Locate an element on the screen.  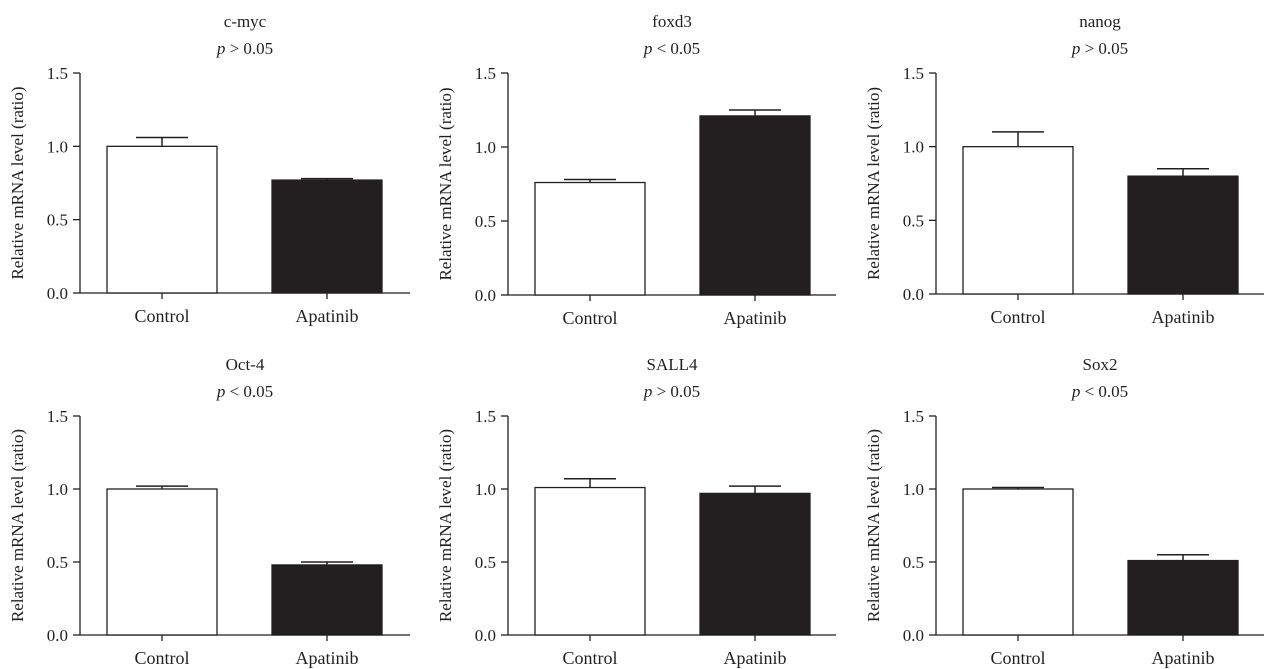
panel-title: SALL4 is located at coordinates (673, 364).